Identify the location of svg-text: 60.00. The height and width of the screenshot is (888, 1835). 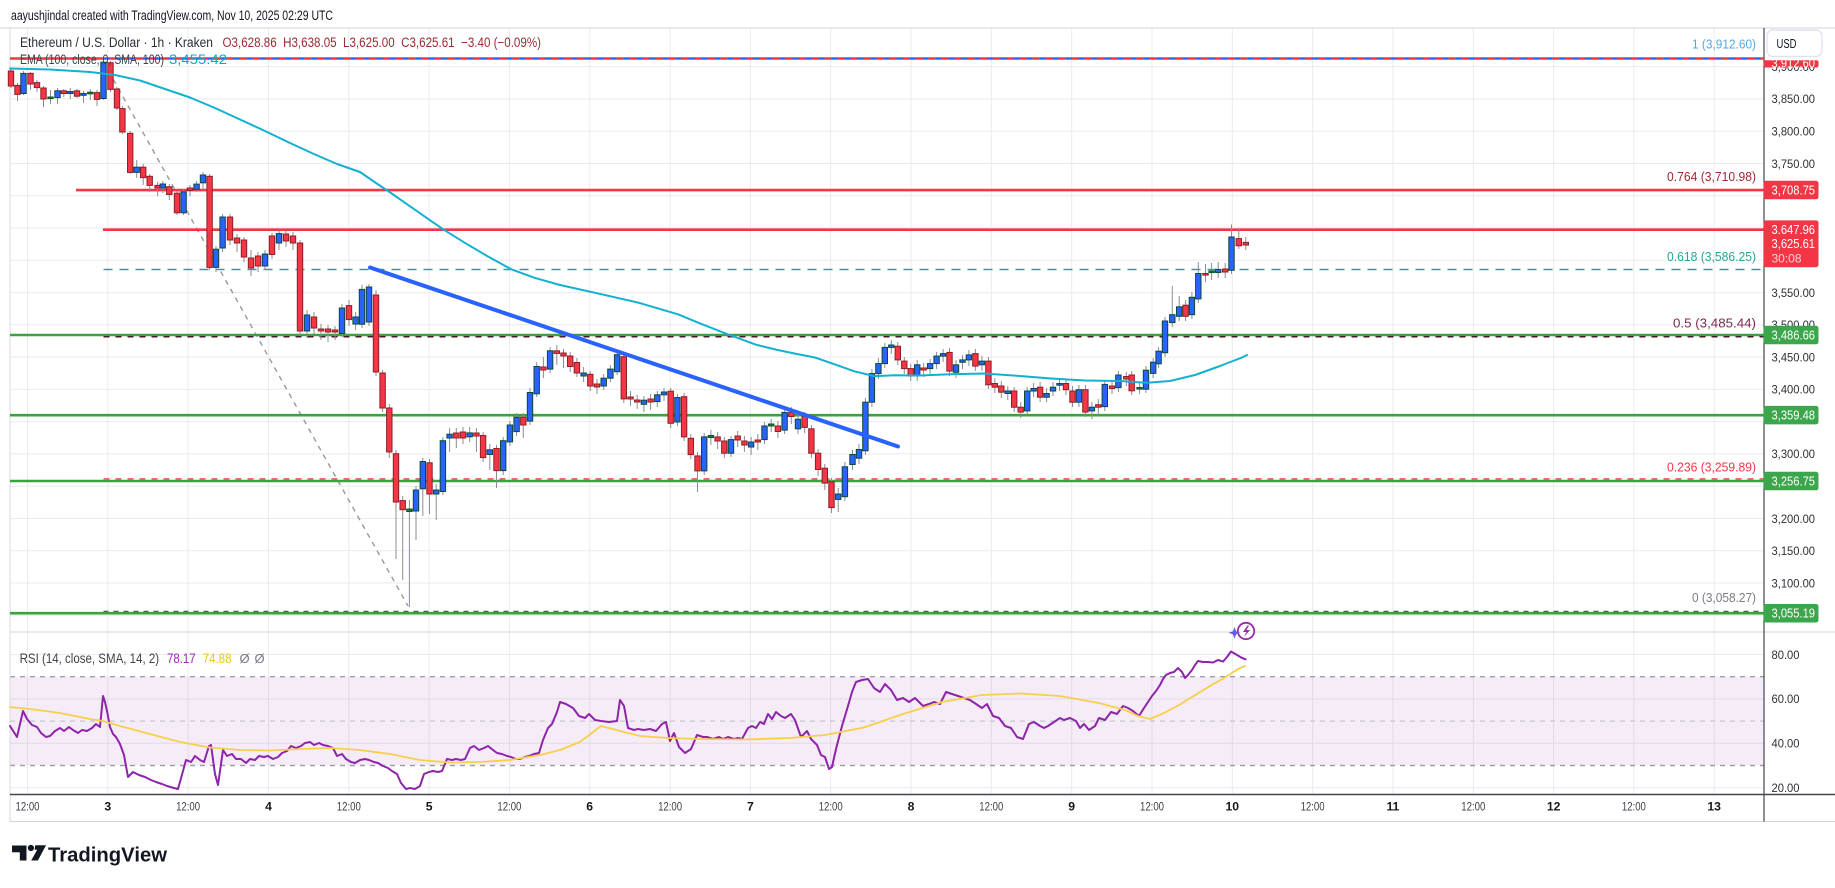
(1786, 699).